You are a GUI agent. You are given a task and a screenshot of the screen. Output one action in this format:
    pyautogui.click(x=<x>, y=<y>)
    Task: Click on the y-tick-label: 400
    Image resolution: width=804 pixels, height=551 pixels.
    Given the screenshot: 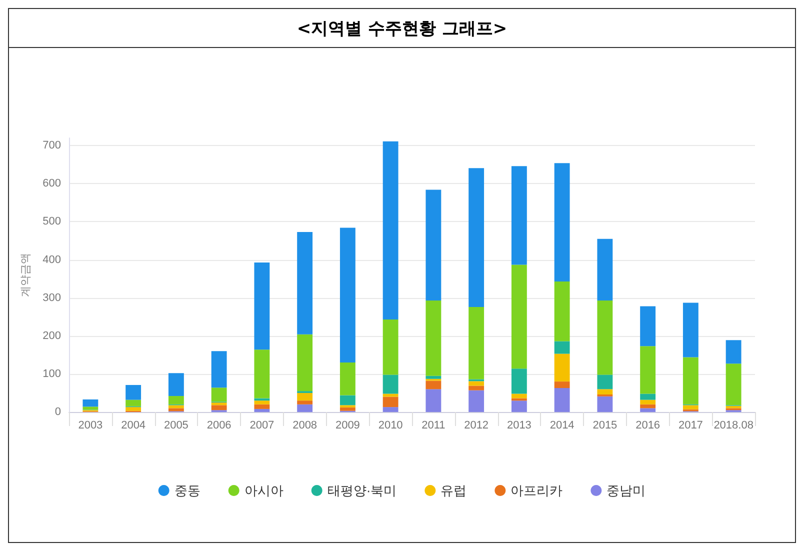 What is the action you would take?
    pyautogui.click(x=51, y=260)
    